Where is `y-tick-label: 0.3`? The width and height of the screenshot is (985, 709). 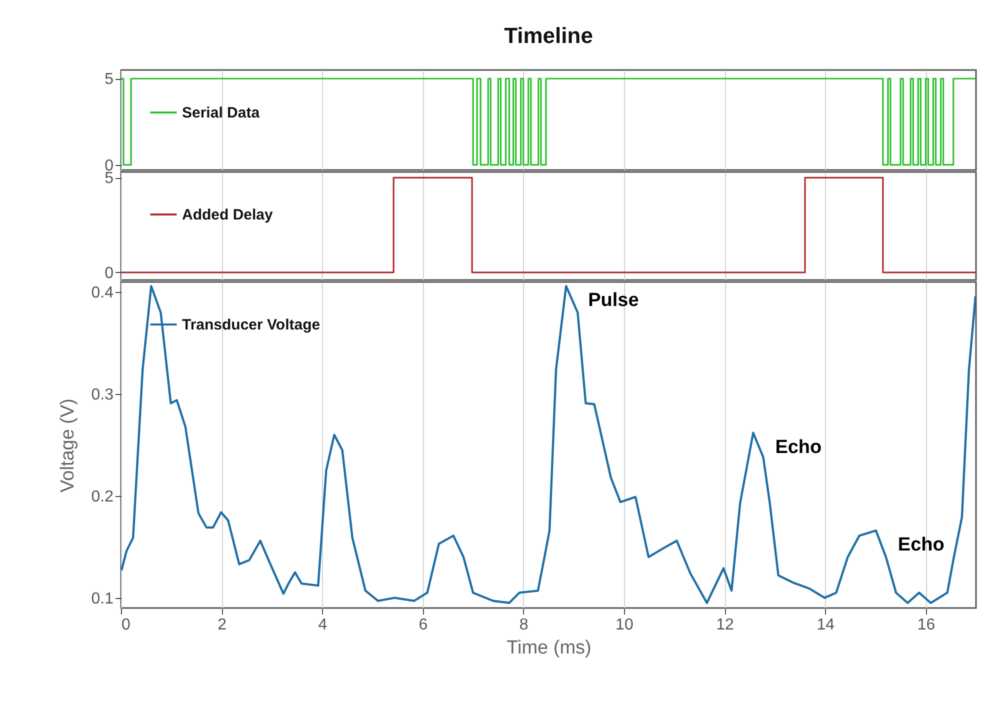 y-tick-label: 0.3 is located at coordinates (102, 395).